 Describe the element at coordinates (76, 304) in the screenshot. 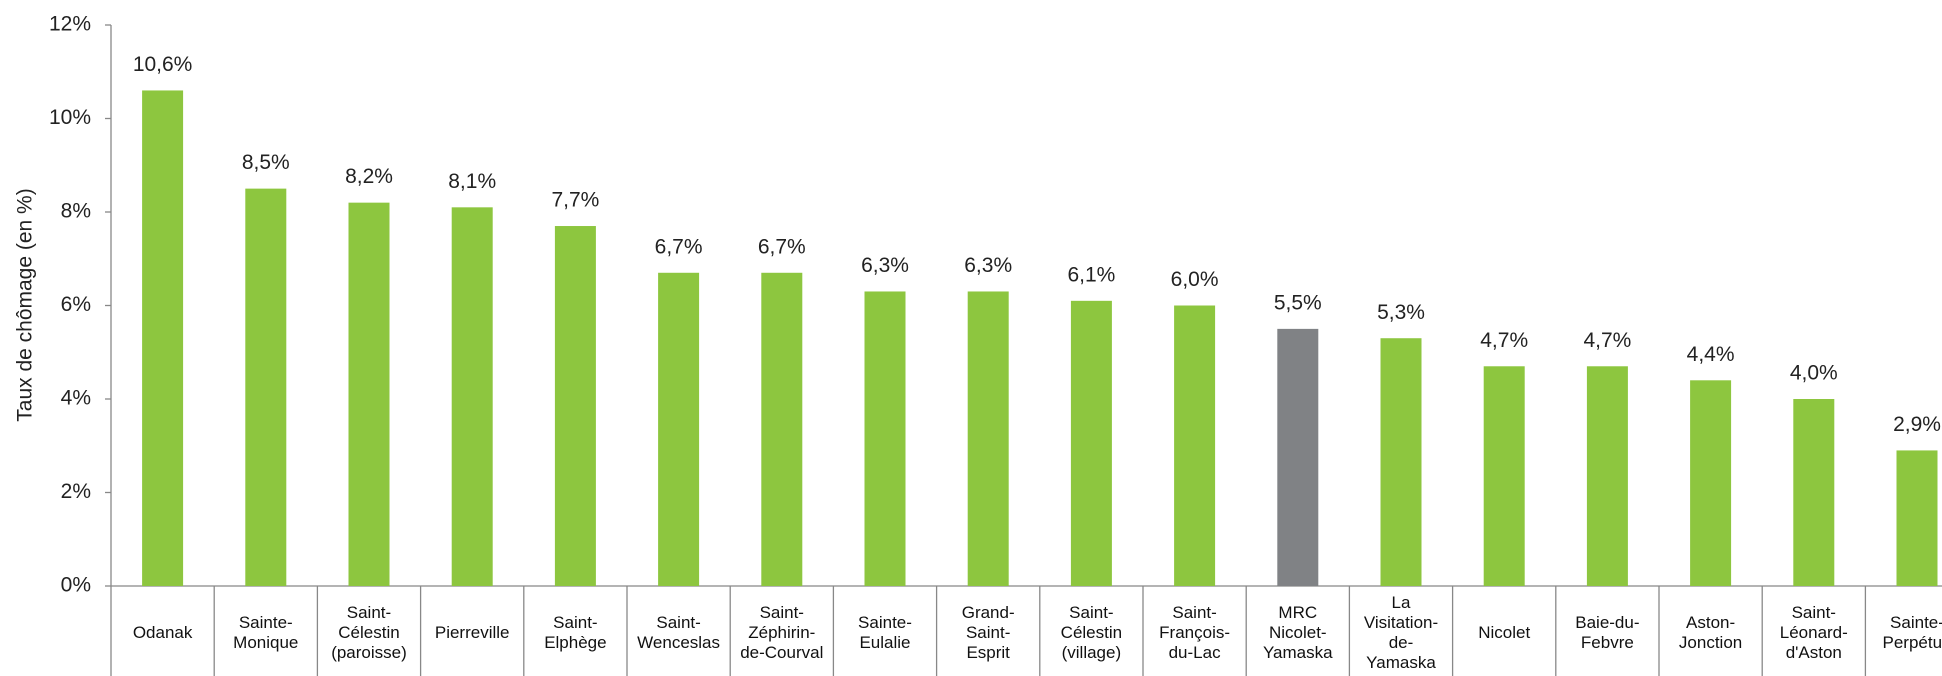

I see `y-tick-label: 6%` at that location.